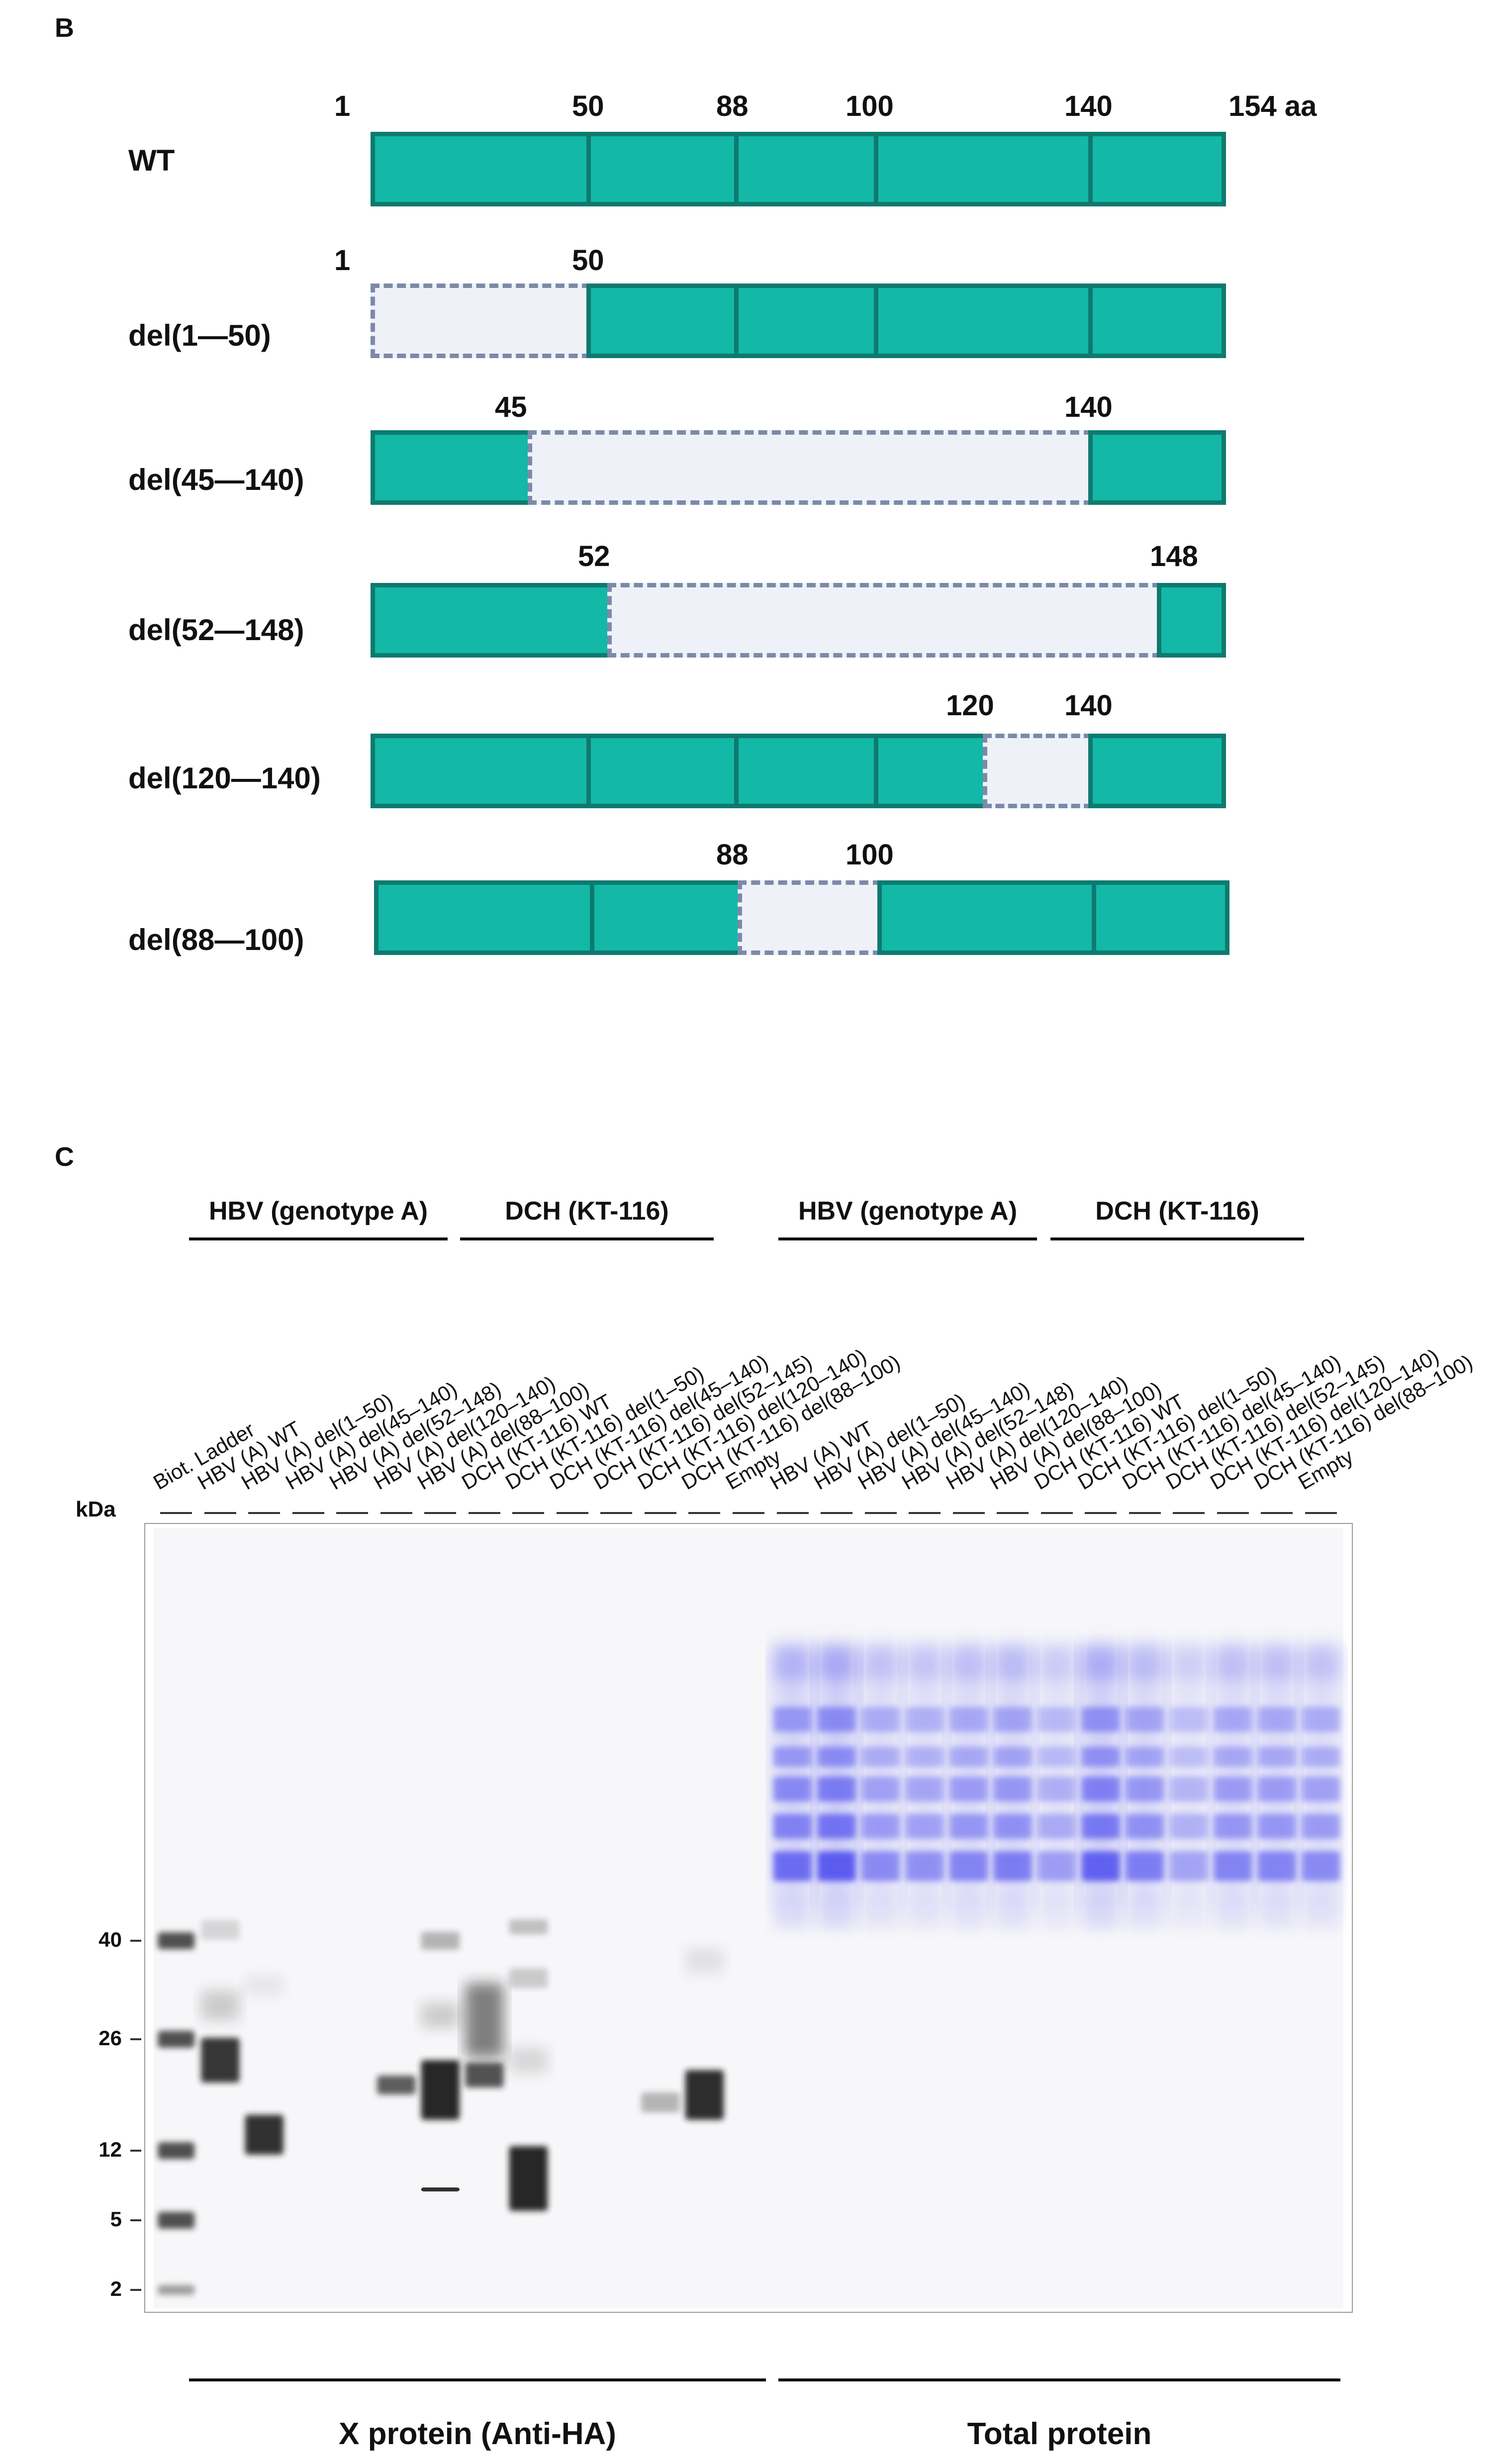 This screenshot has height=2464, width=1510. What do you see at coordinates (318, 1211) in the screenshot?
I see `group-hbv-1: HBV (genotype A)` at bounding box center [318, 1211].